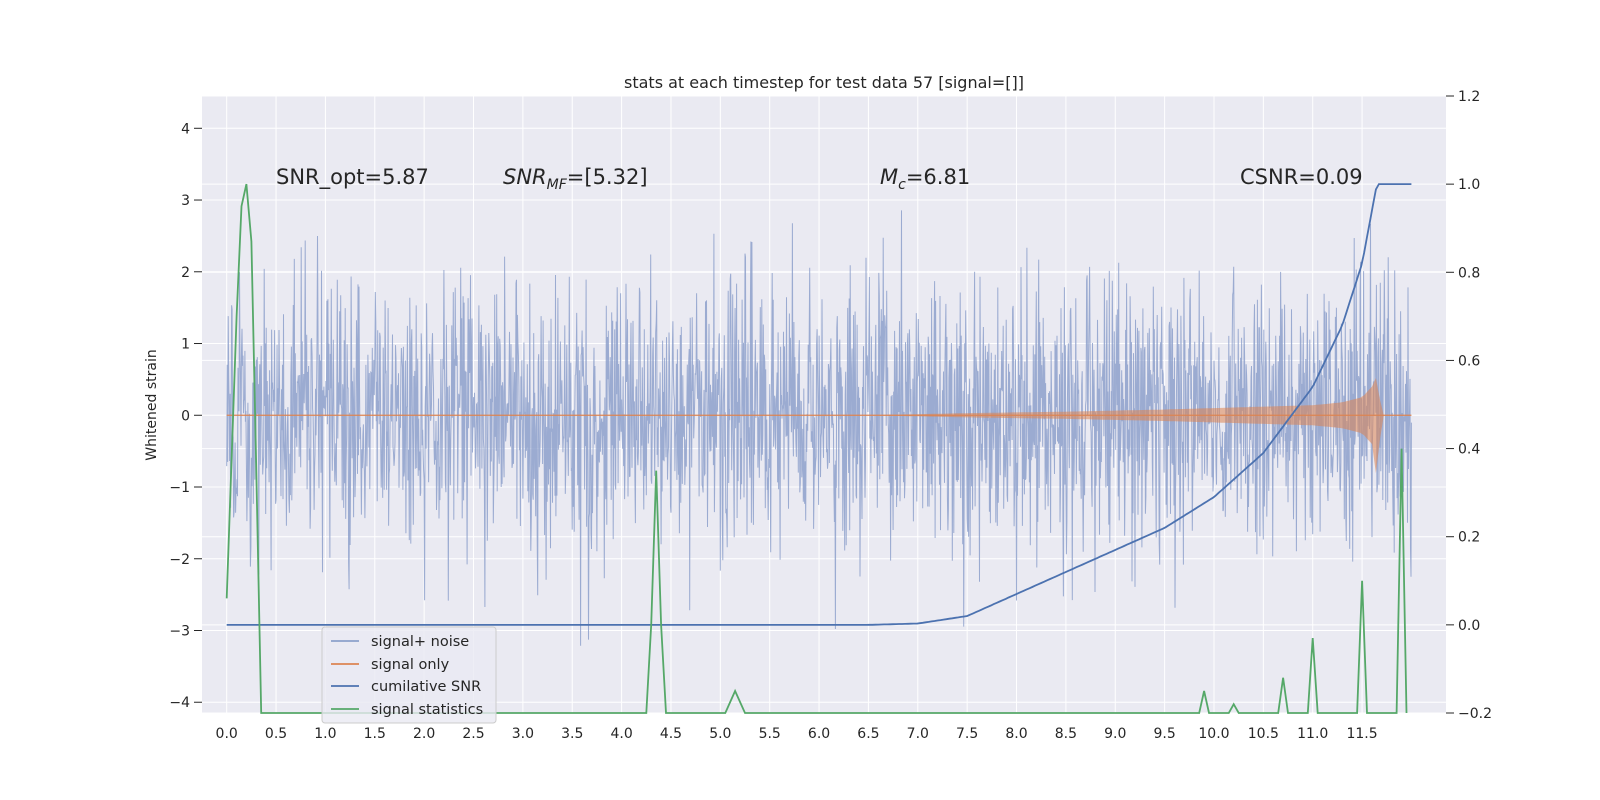 This screenshot has width=1600, height=800. Describe the element at coordinates (720, 734) in the screenshot. I see `x-tick-label: 5.0` at that location.